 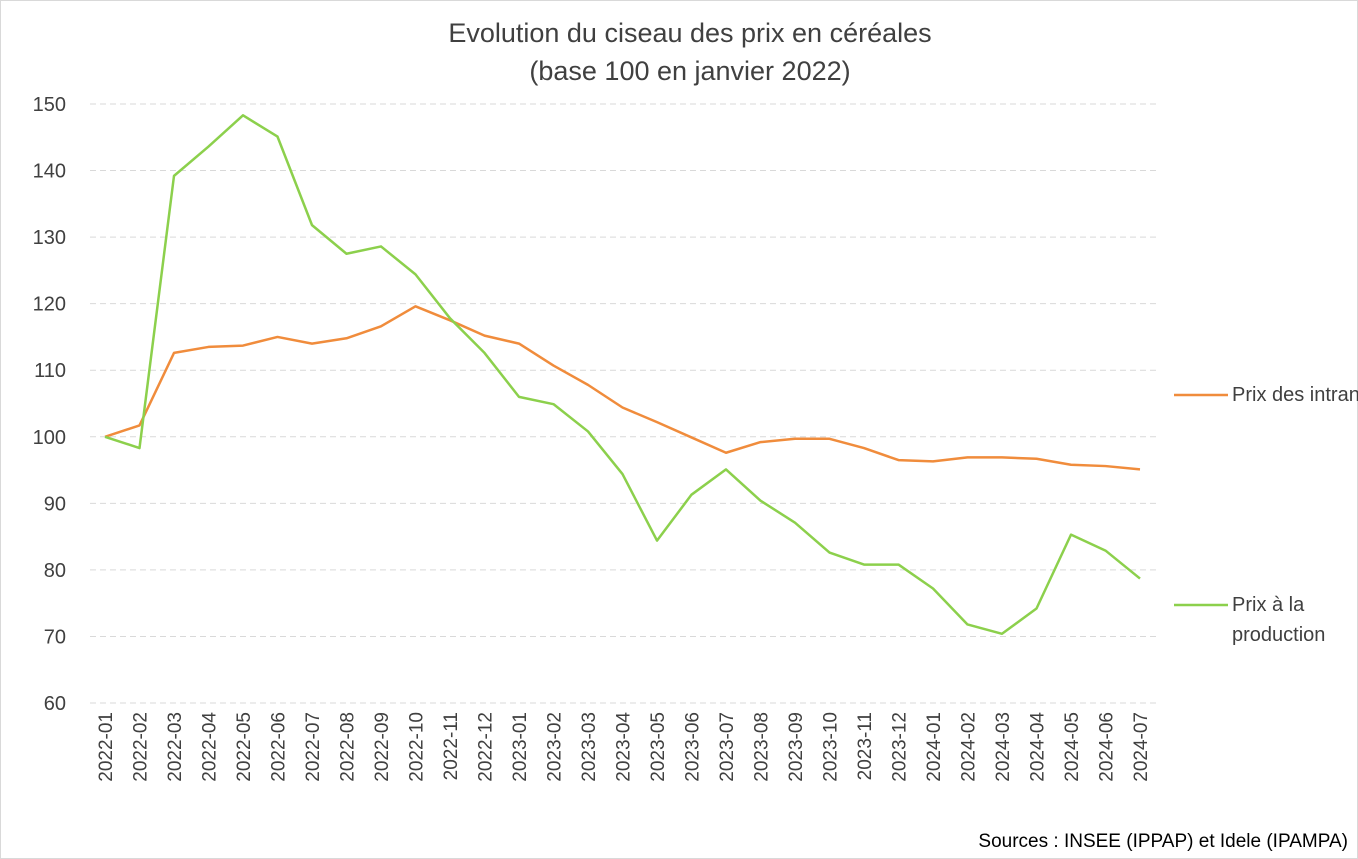 I want to click on x-tick-label: 2022-11, so click(x=451, y=746).